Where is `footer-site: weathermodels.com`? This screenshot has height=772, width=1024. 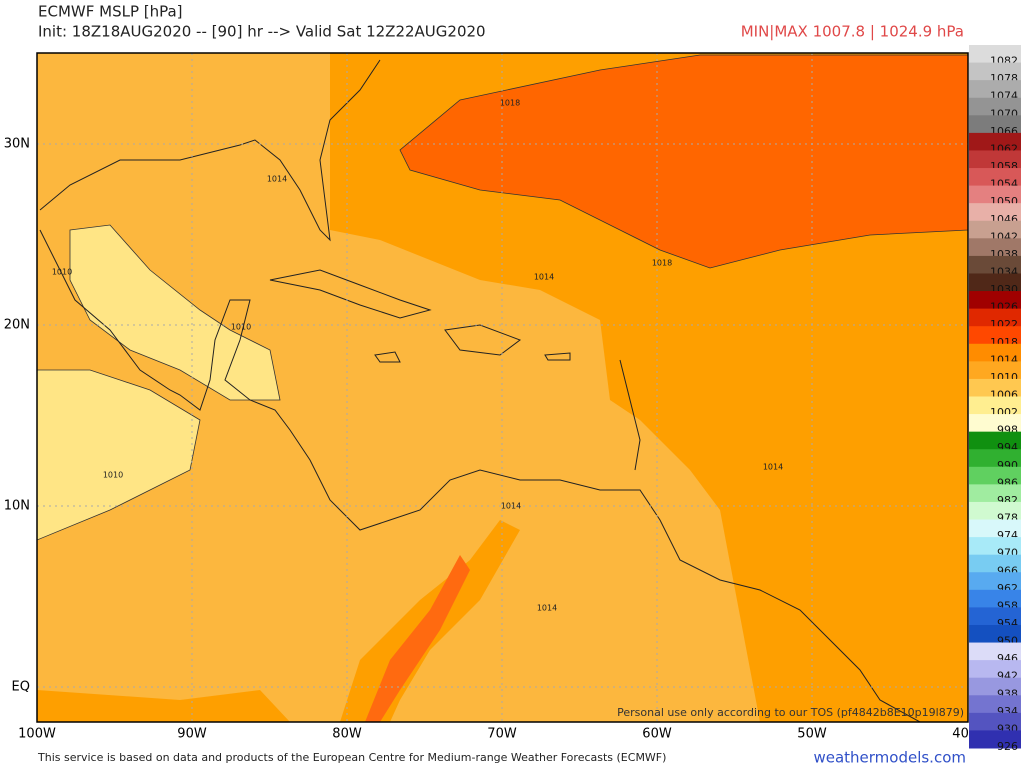 footer-site: weathermodels.com is located at coordinates (889, 758).